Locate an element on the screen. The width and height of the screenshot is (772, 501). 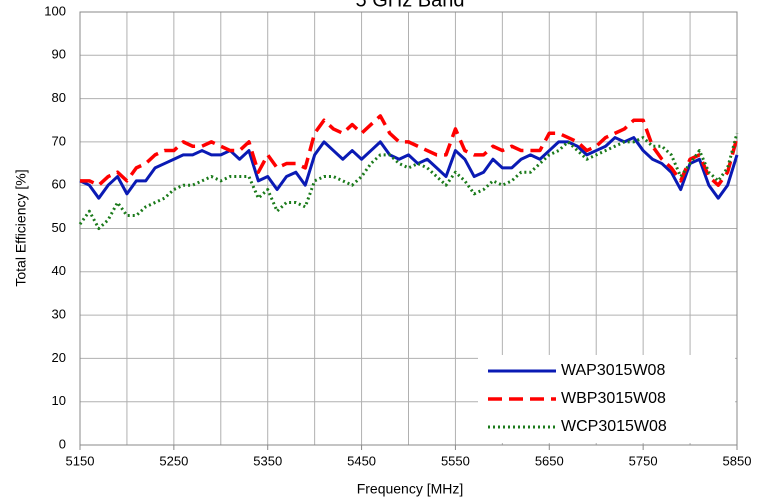
chart-title: 5 GHz Band is located at coordinates (410, 5).